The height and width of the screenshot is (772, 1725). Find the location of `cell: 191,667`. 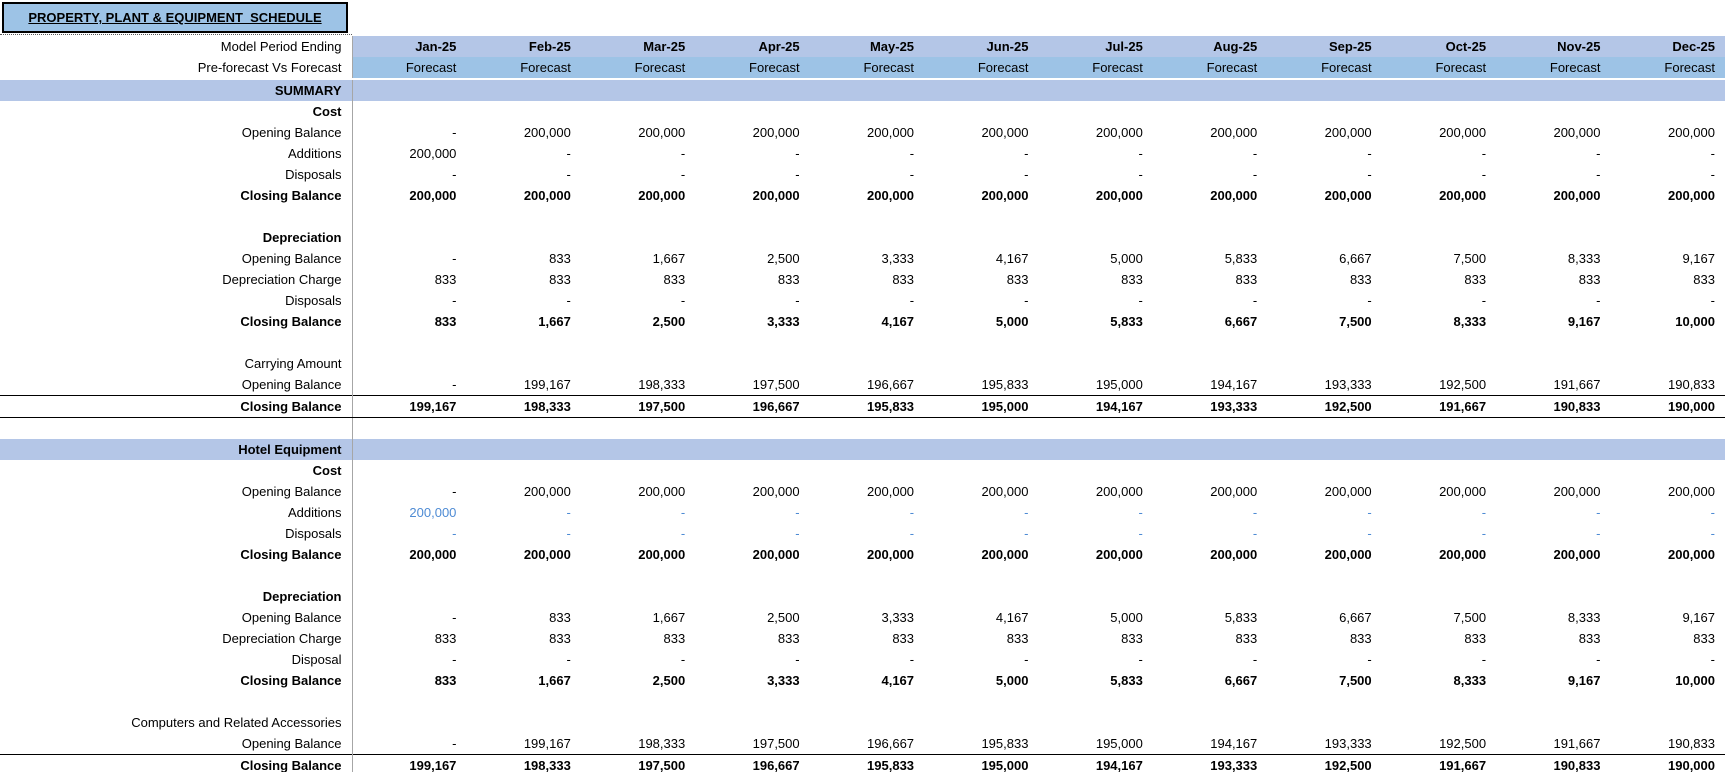

cell: 191,667 is located at coordinates (1439, 763).